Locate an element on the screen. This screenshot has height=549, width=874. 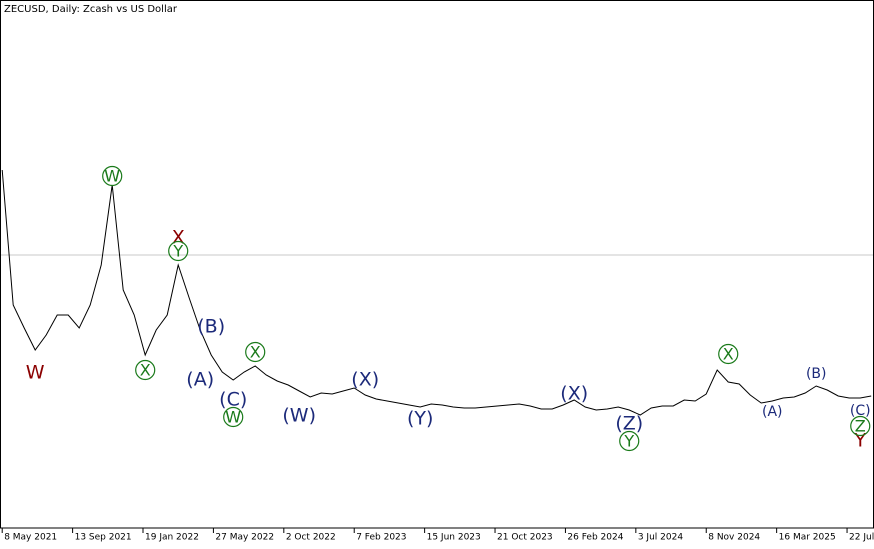
x-tick-label: 21 Oct 2023 is located at coordinates (525, 538).